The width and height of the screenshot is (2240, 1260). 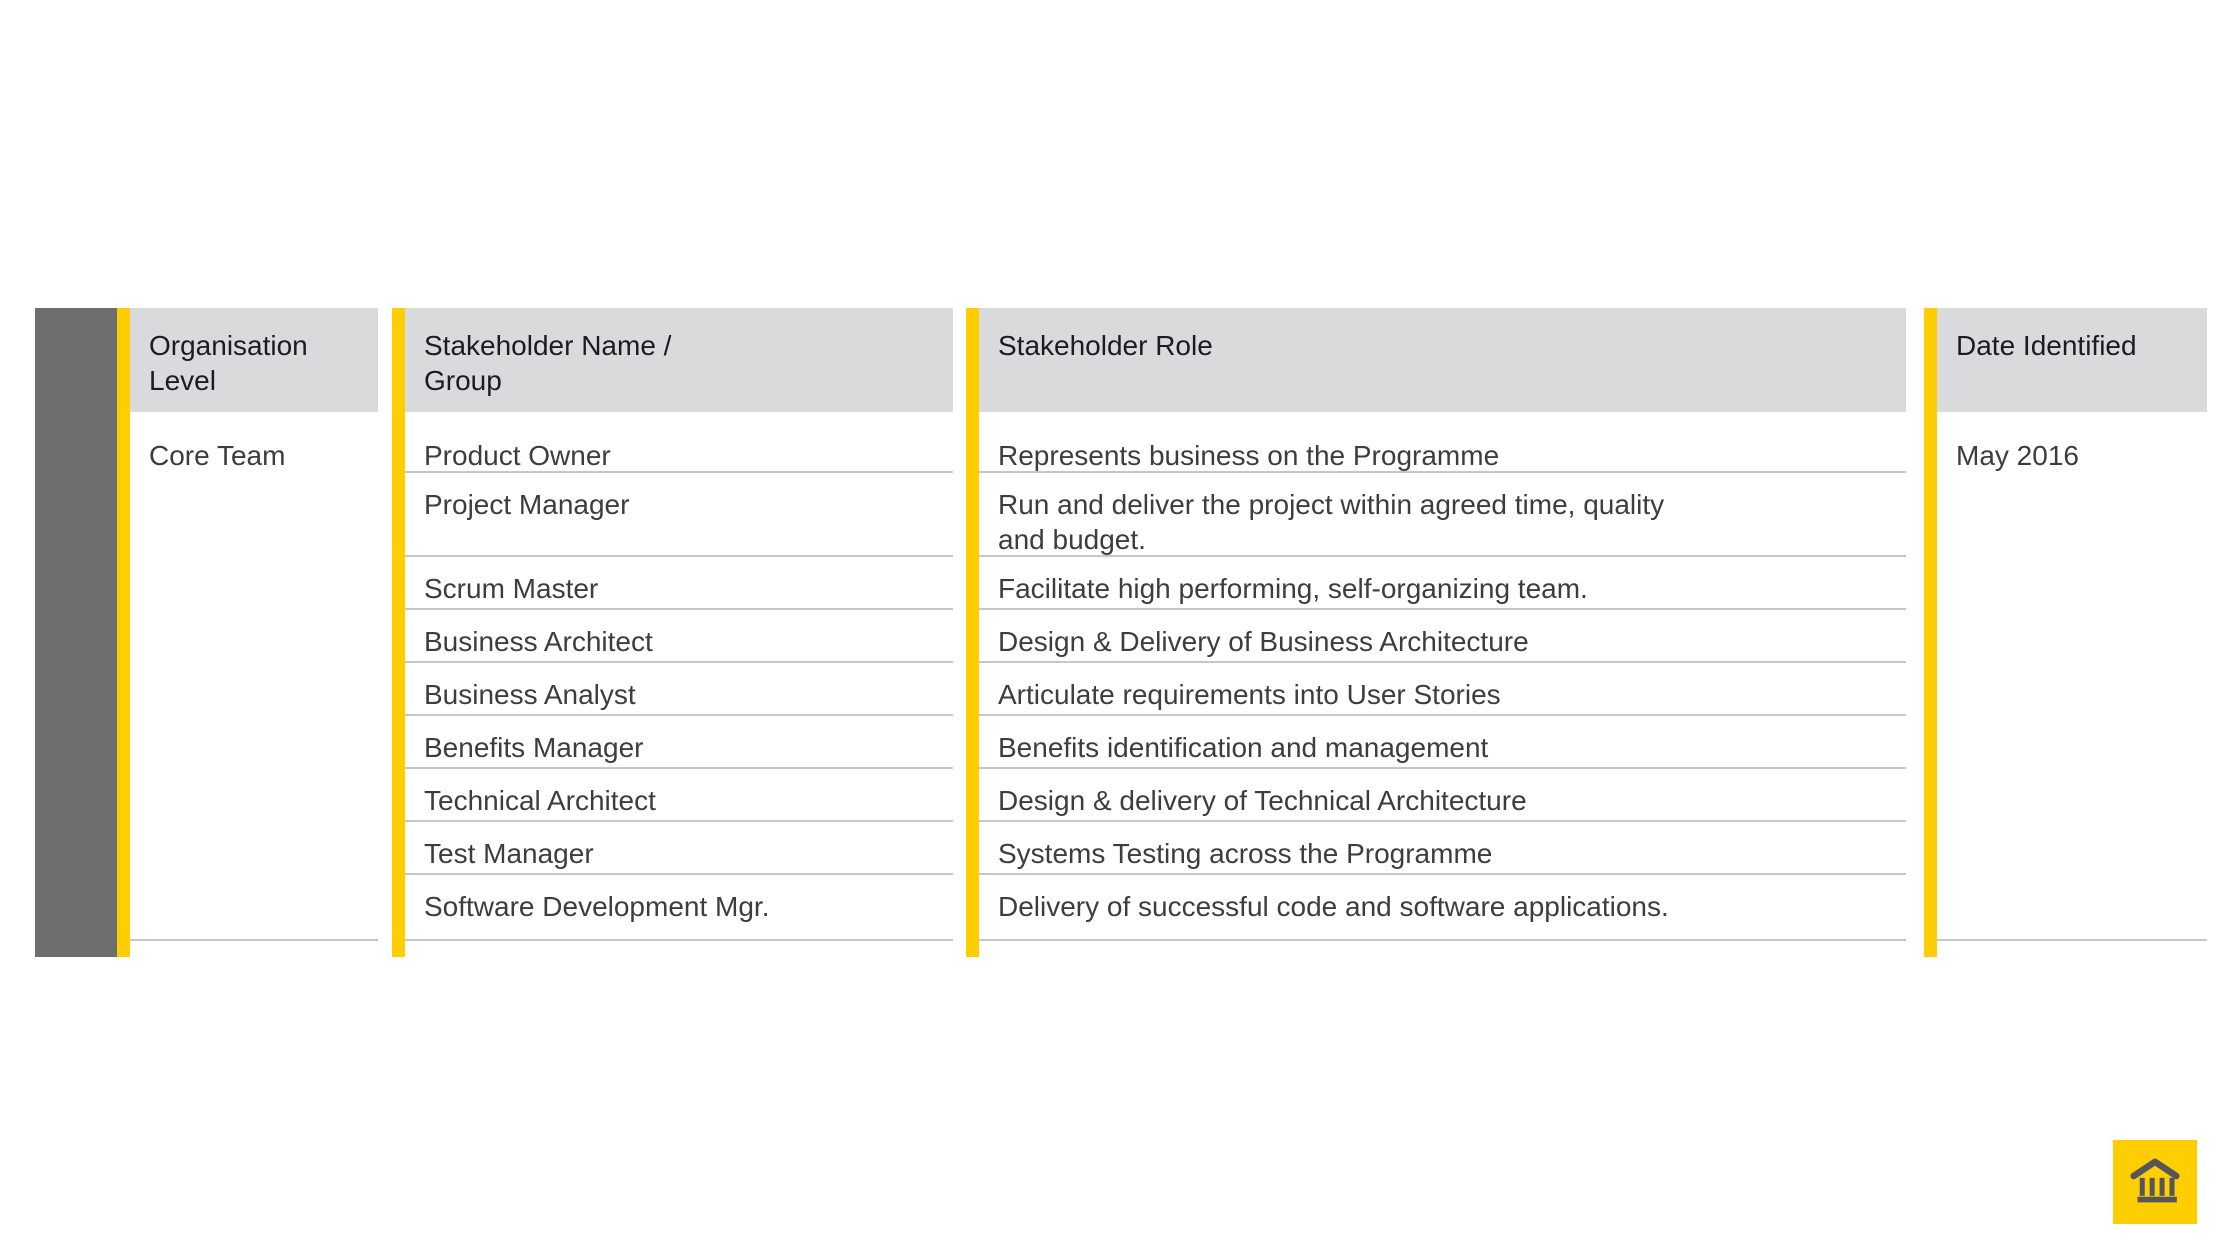 What do you see at coordinates (679, 636) in the screenshot?
I see `table-row: Business Architect` at bounding box center [679, 636].